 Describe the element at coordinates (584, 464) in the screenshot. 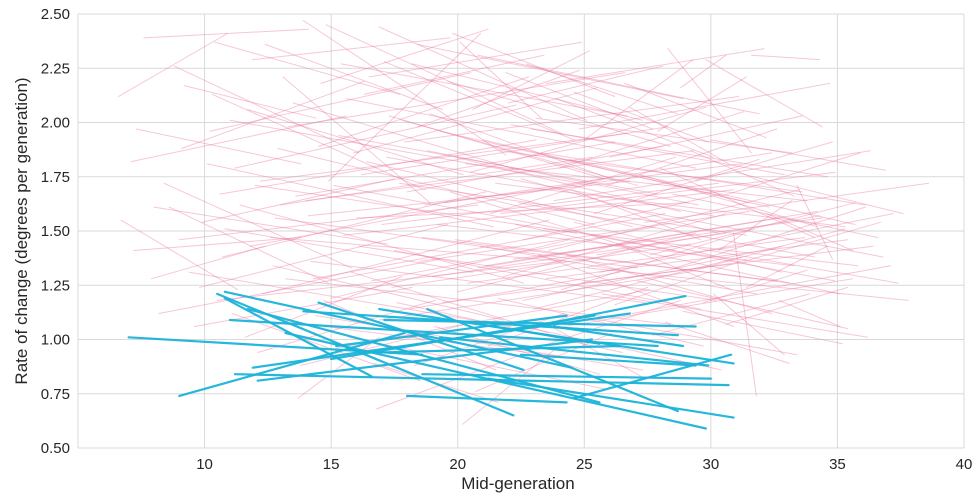

I see `x-tick-labels: 10 15 20 25 30 35 40` at that location.